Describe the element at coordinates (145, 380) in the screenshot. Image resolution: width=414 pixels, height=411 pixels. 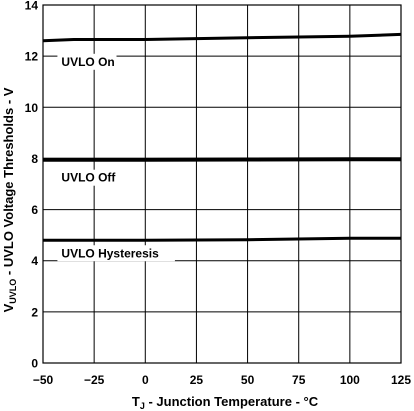
I see `x-tick-label-2: 0` at that location.